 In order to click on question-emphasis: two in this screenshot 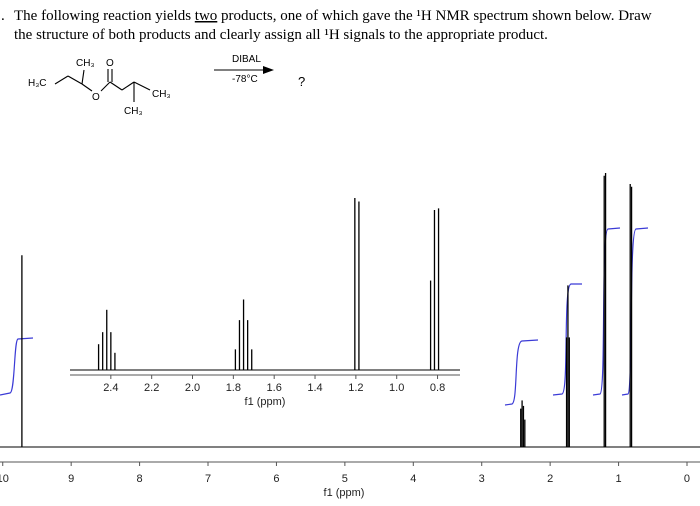, I will do `click(206, 16)`.